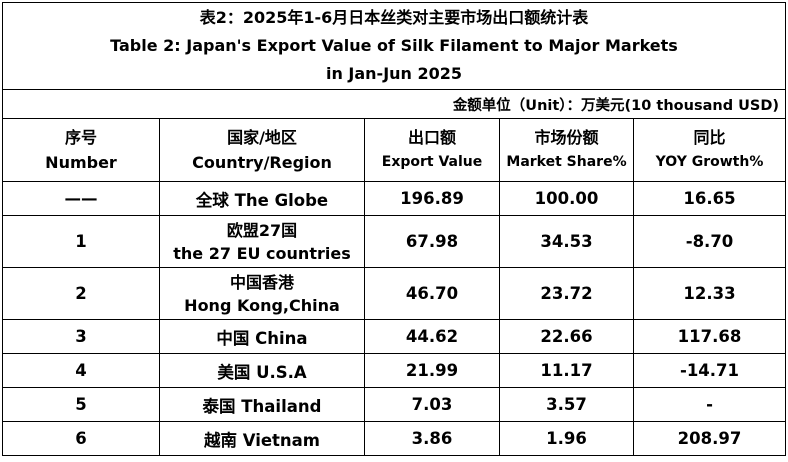 The image size is (788, 462). I want to click on cell-number: ——, so click(81, 198).